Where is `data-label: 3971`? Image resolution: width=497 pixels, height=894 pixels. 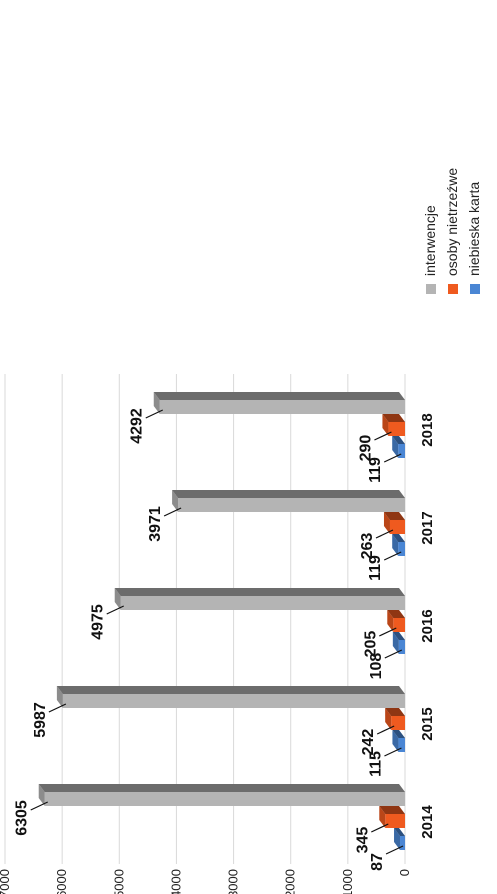
data-label: 3971 is located at coordinates (155, 524).